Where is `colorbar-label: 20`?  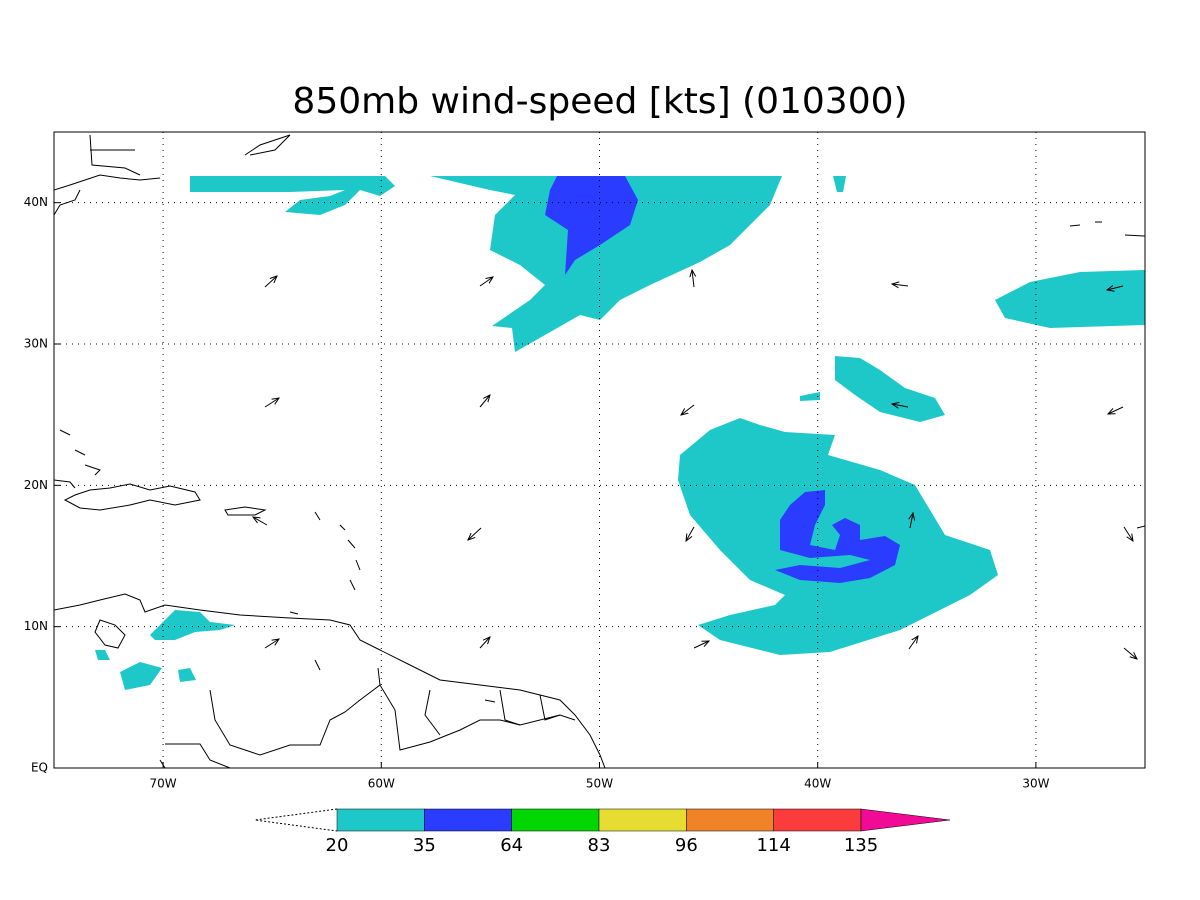 colorbar-label: 20 is located at coordinates (337, 845).